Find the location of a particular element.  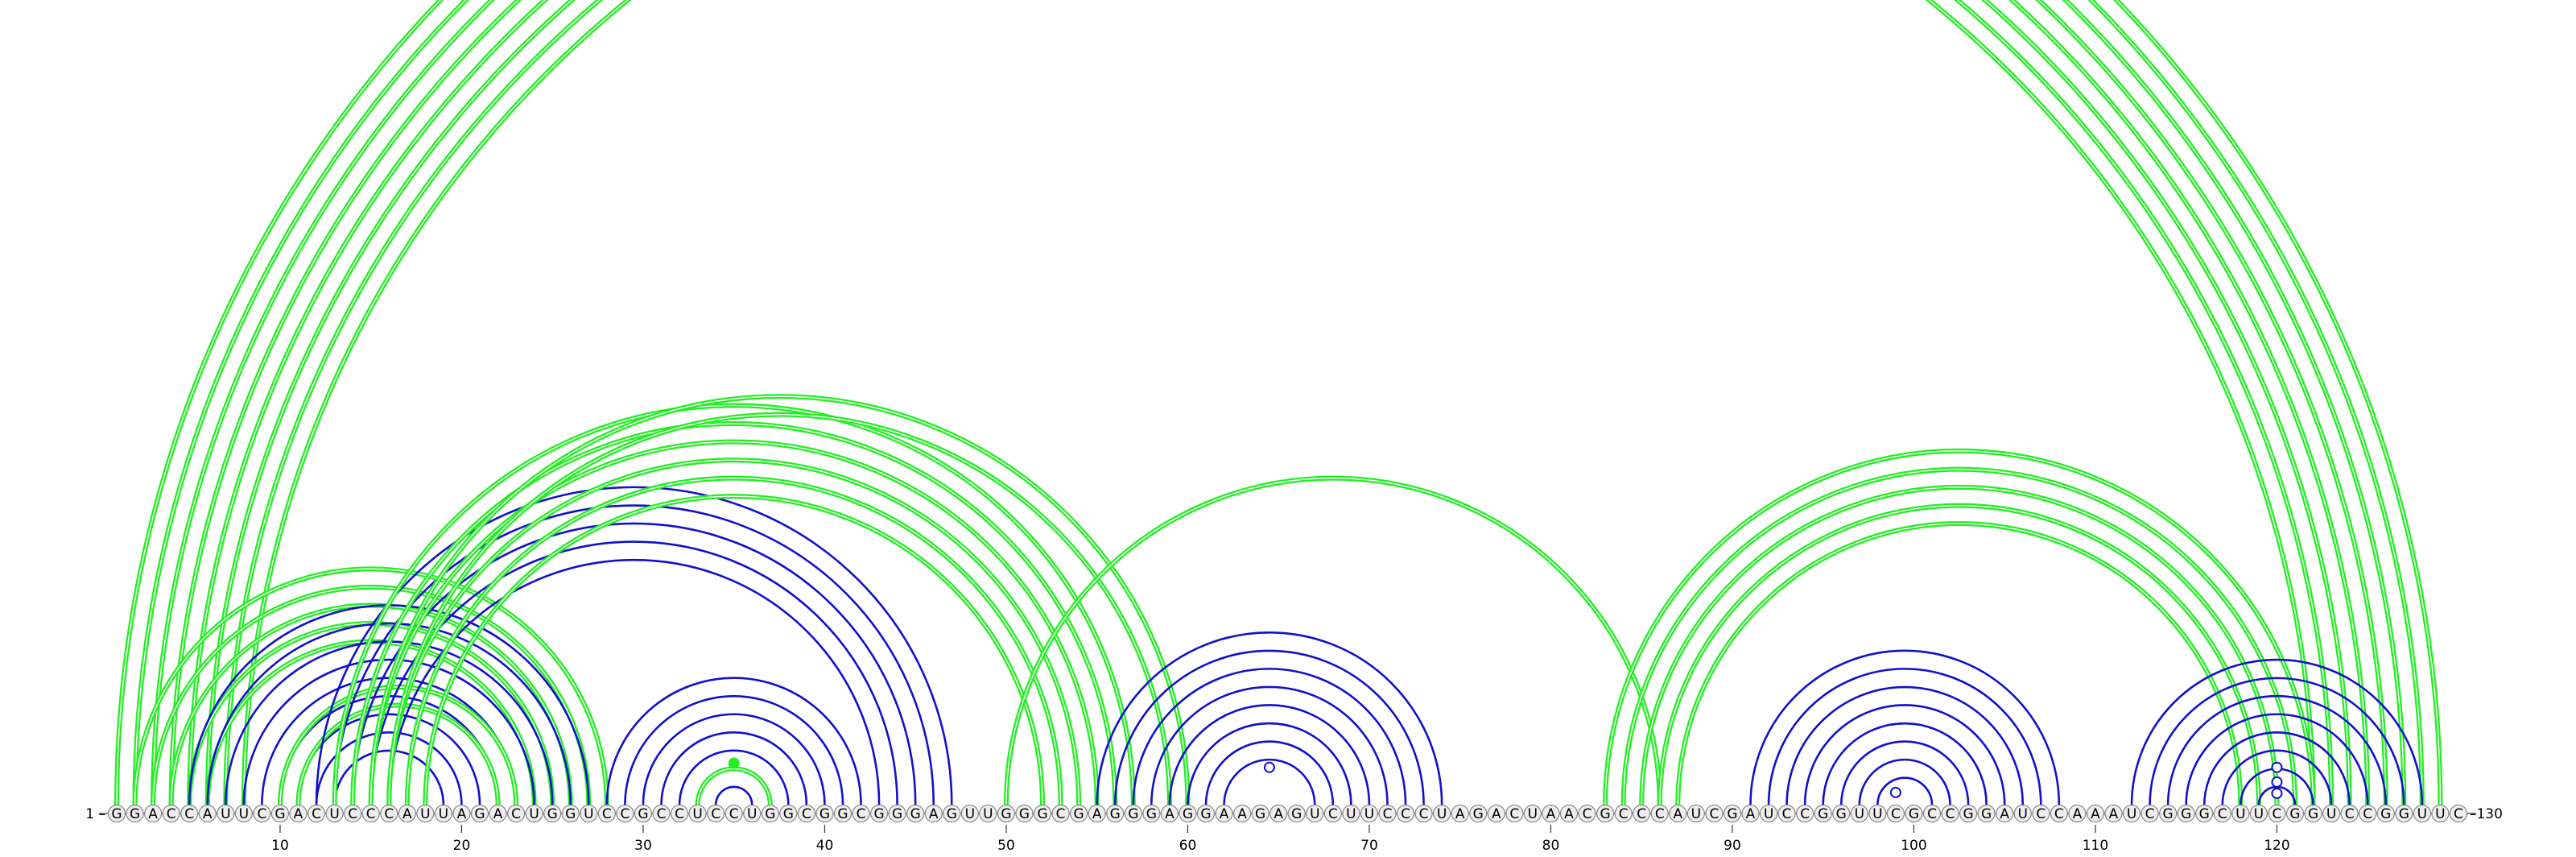

arc-markers is located at coordinates (1505, 778).